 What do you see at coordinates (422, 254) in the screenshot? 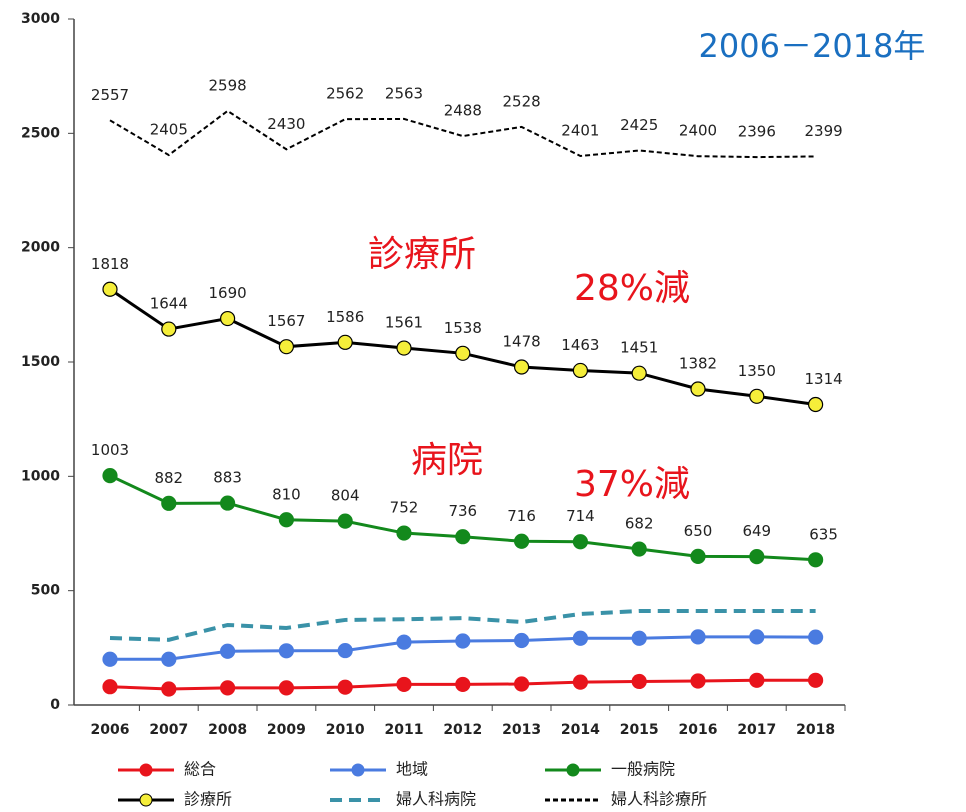
I see `annotation: 診療所` at bounding box center [422, 254].